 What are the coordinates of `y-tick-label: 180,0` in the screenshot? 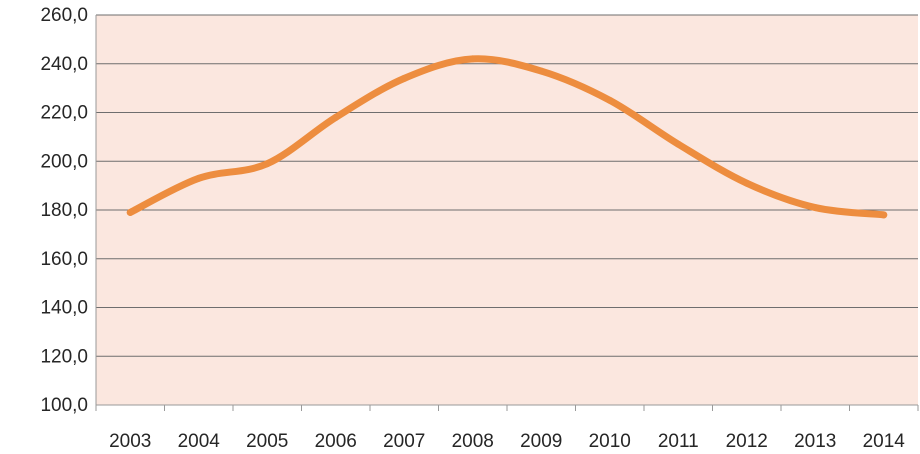 It's located at (64, 210).